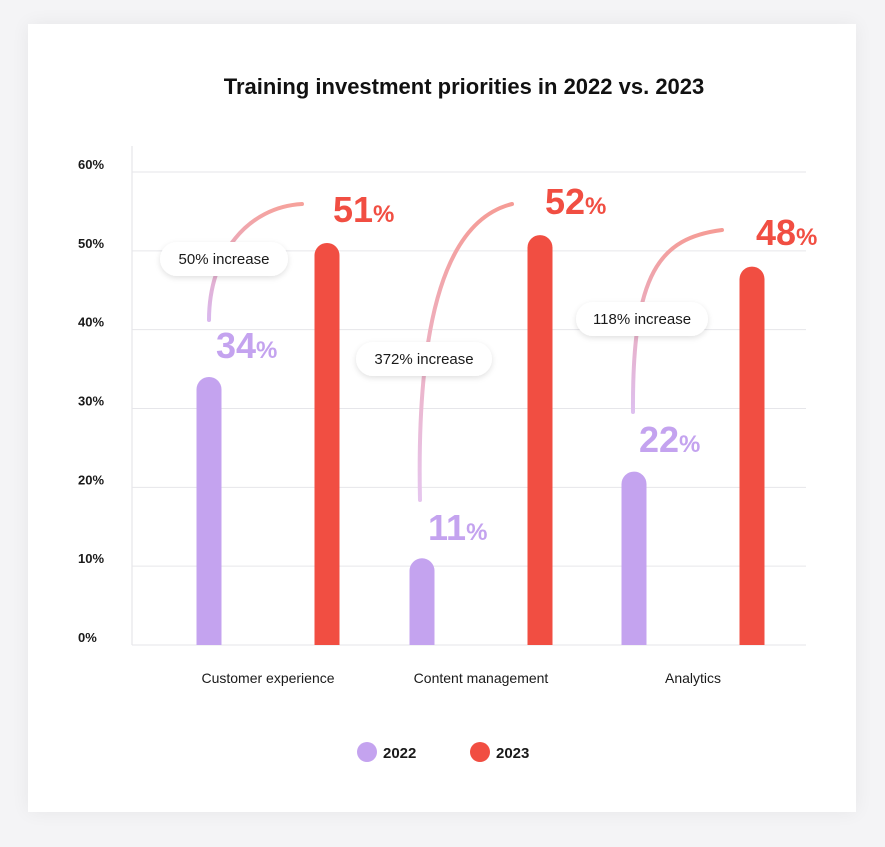 This screenshot has width=885, height=847. Describe the element at coordinates (91, 401) in the screenshot. I see `y-tick-label: 30%` at that location.